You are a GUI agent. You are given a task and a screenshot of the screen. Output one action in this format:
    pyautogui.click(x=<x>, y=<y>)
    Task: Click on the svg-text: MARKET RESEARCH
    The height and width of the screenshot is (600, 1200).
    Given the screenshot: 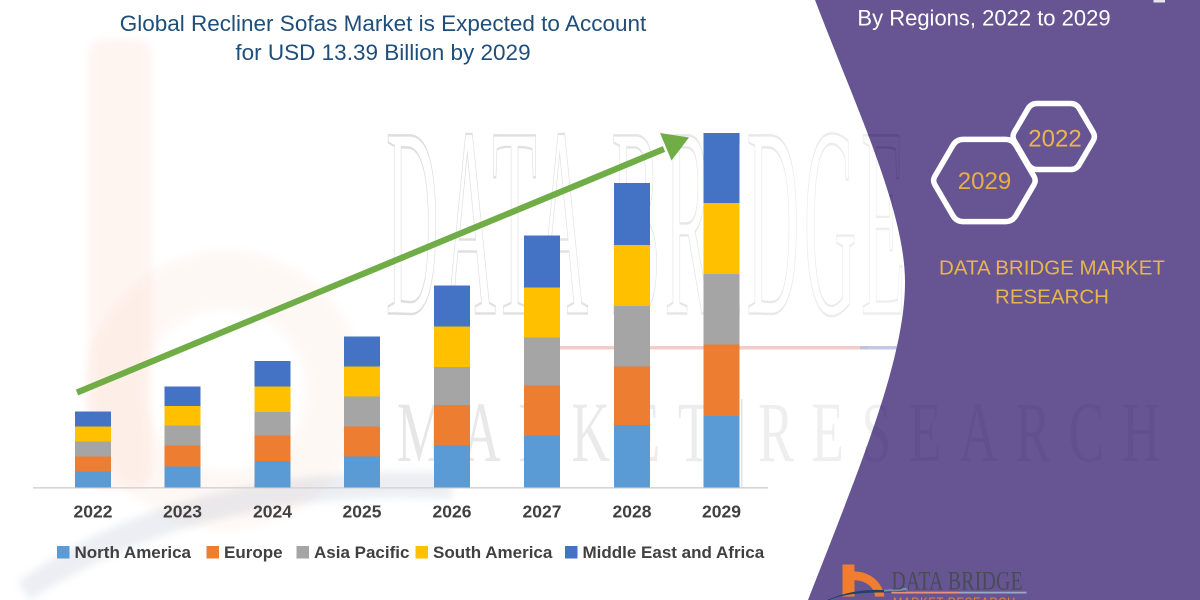 What is the action you would take?
    pyautogui.click(x=954, y=597)
    